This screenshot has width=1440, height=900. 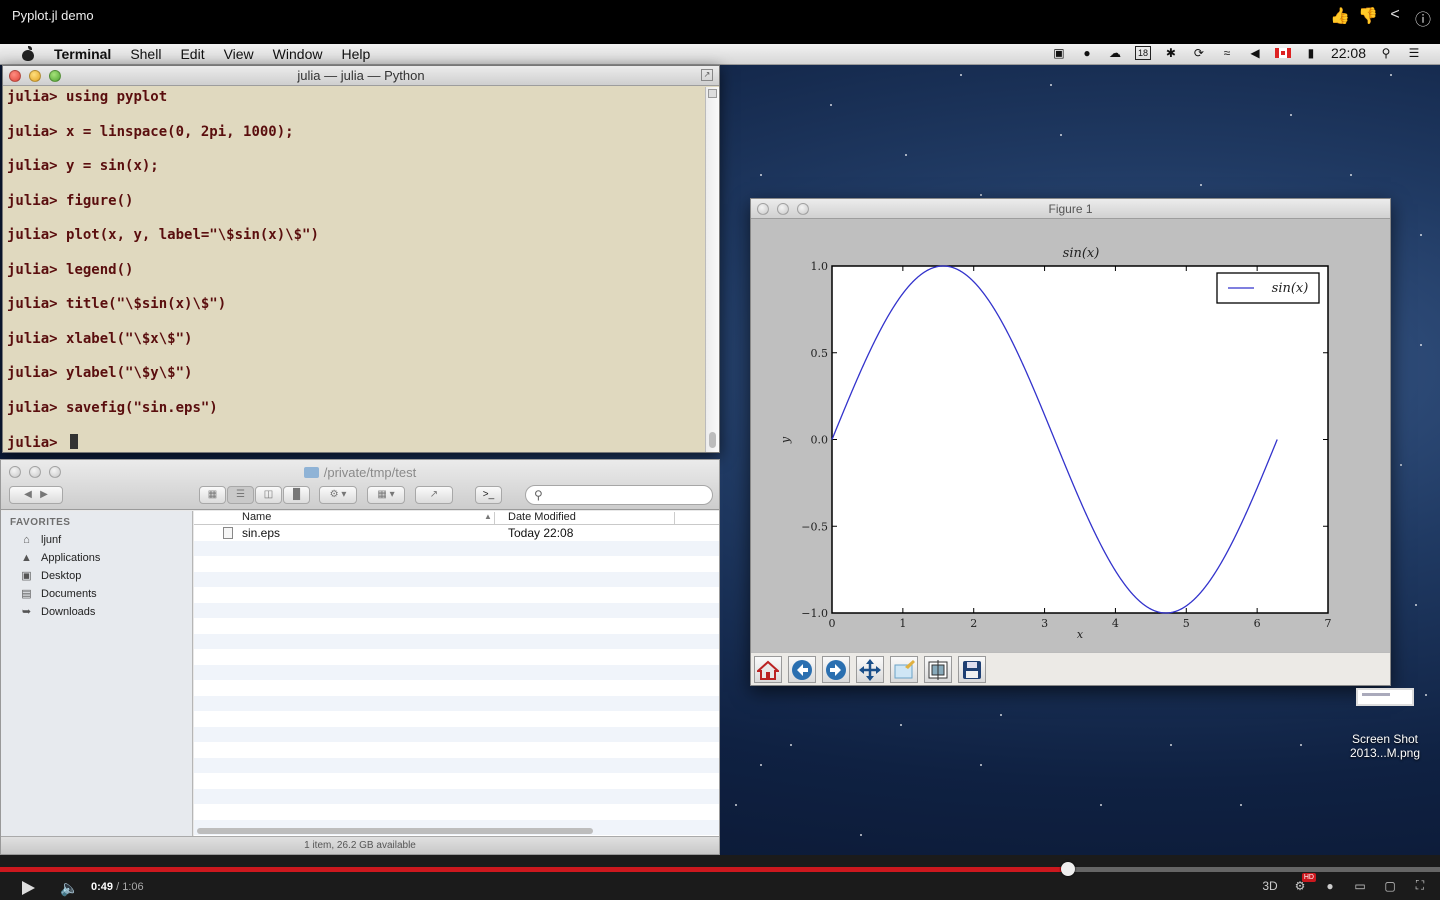 I want to click on forward-button, so click(x=836, y=669).